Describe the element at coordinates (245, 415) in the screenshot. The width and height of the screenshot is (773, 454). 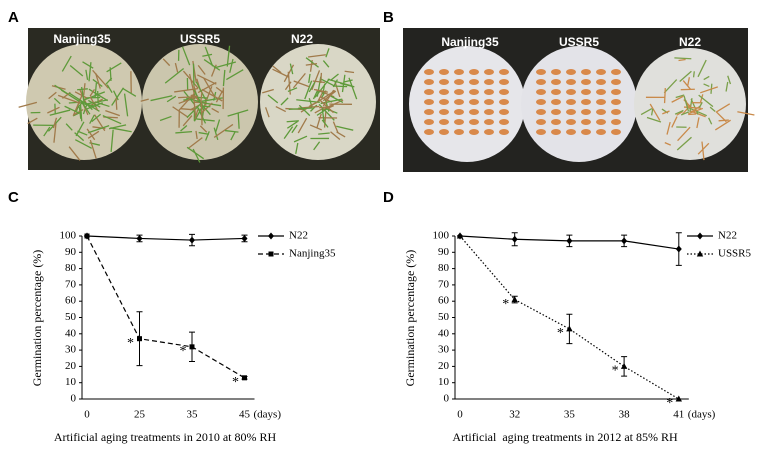
I see `x-tick-label: 45` at that location.